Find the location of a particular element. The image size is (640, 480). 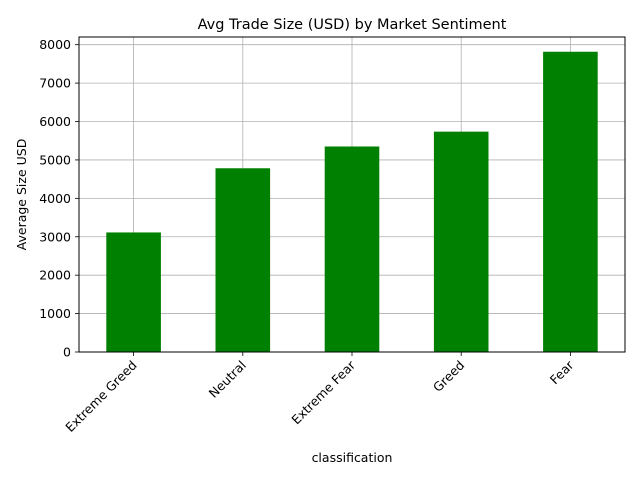

y-axis-ticks: 0 1000 2000 3000 4000 5000 6000 7000 8000 is located at coordinates (59, 198).